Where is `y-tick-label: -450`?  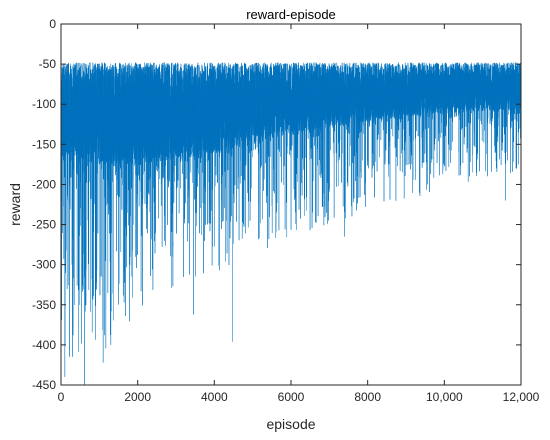 y-tick-label: -450 is located at coordinates (44, 385).